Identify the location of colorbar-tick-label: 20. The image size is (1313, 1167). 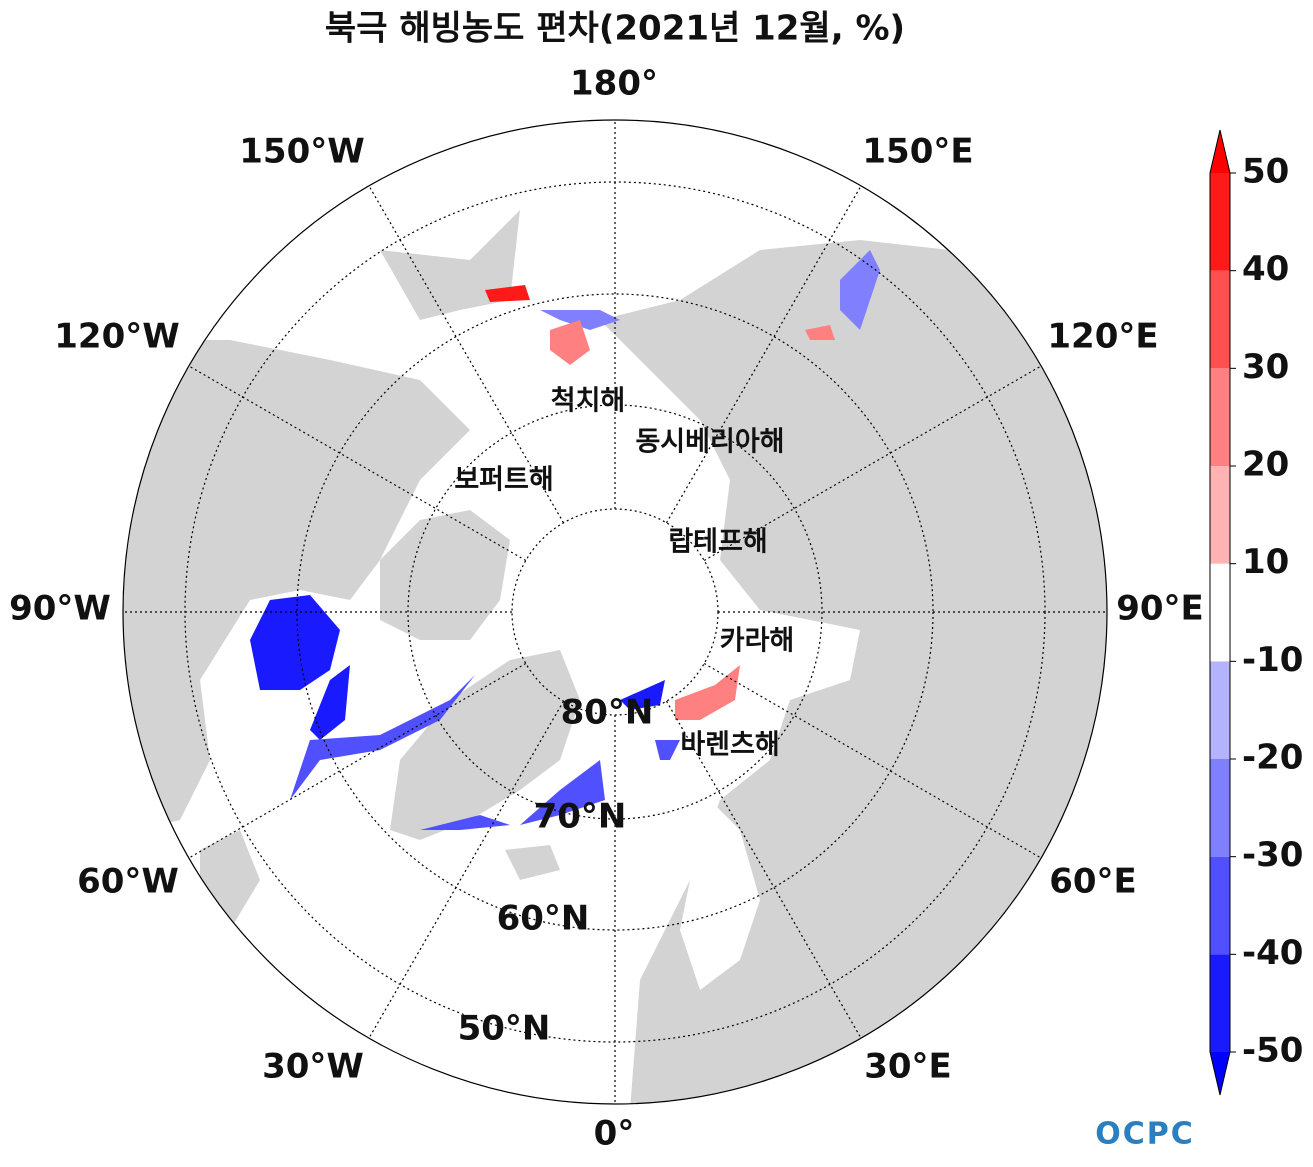
(1265, 465).